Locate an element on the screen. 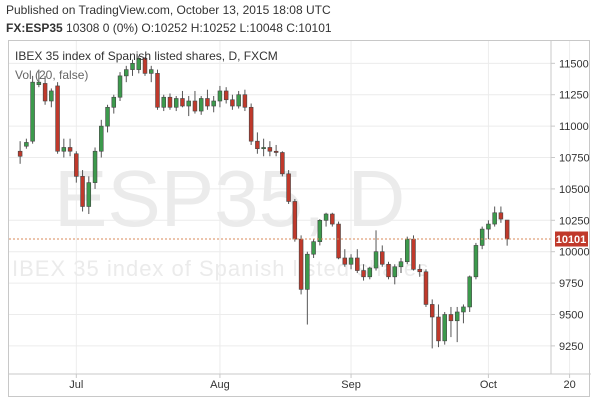  price-tick-label: 9500 is located at coordinates (571, 315).